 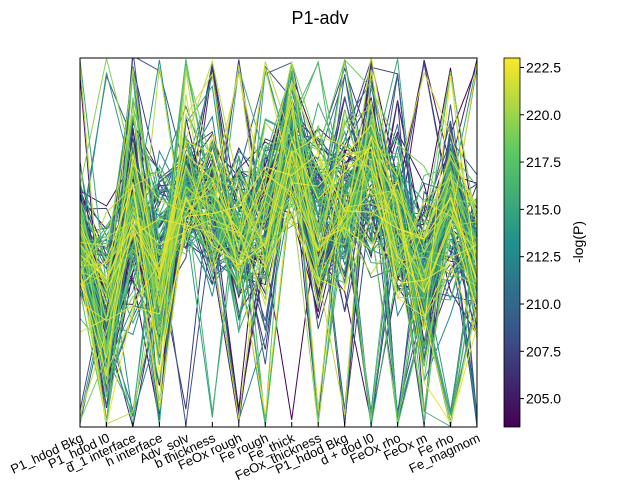 I want to click on colorbar-tick-label: 217.5, so click(x=543, y=162).